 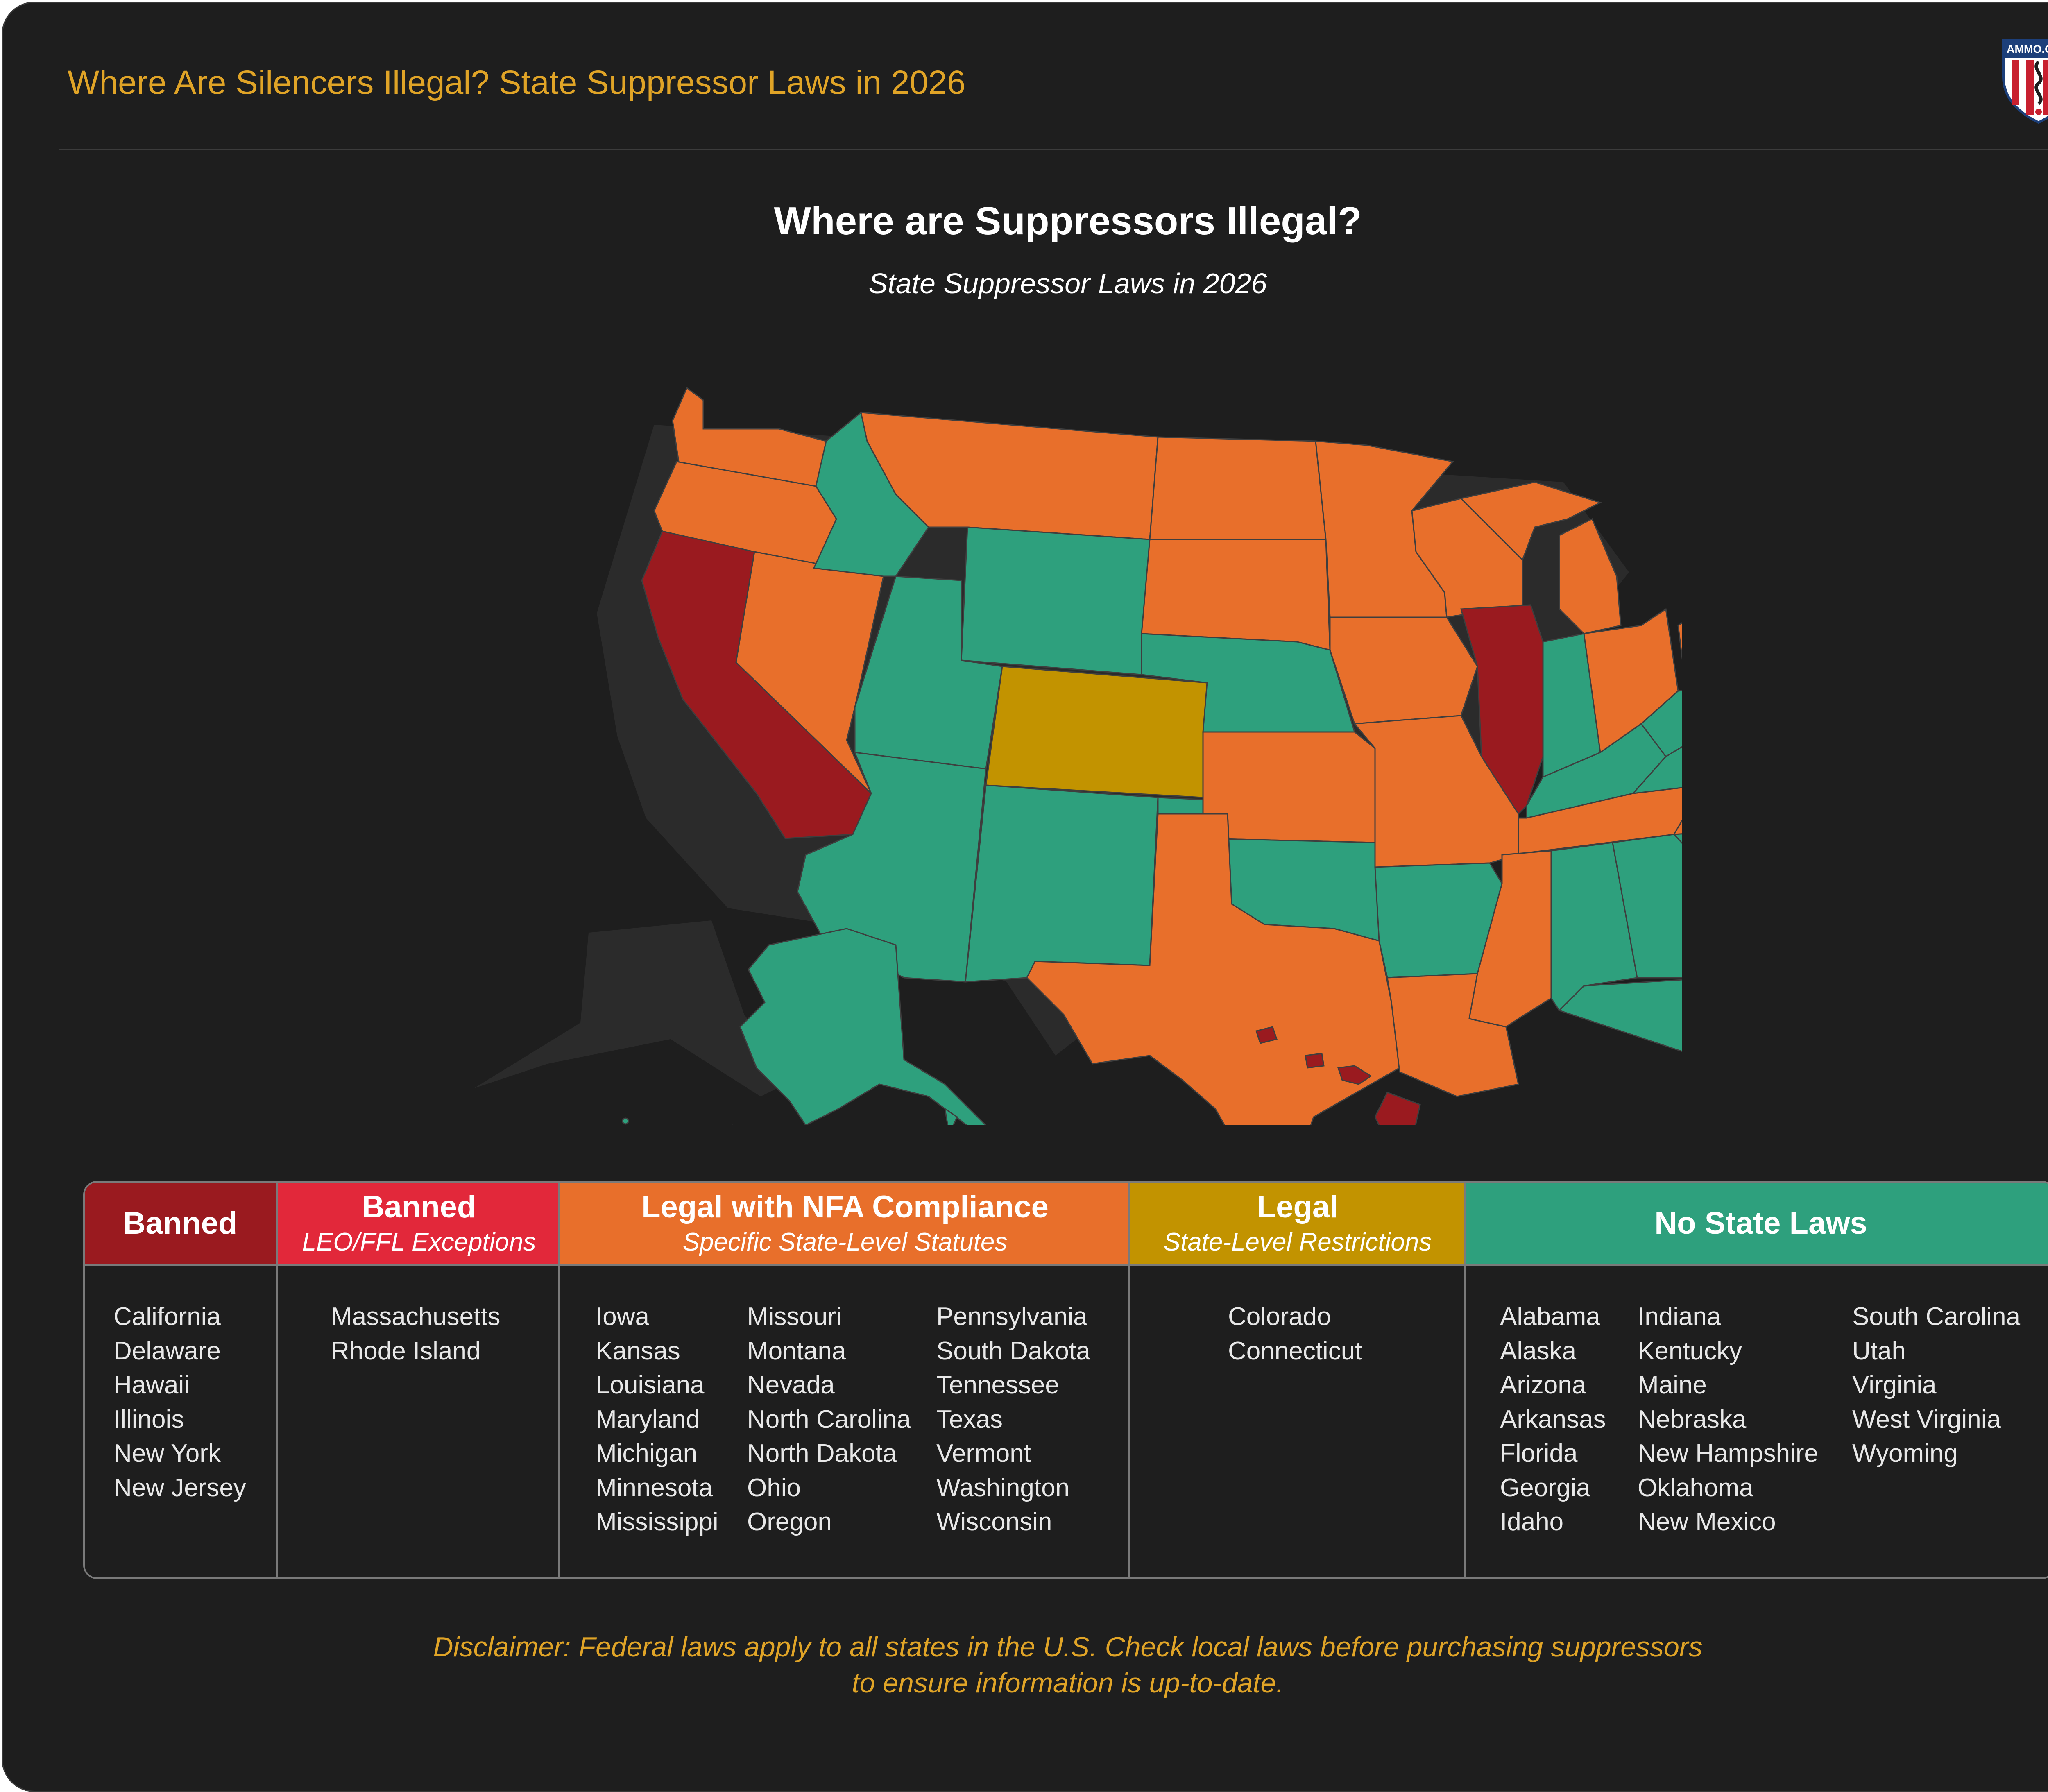 What do you see at coordinates (1647, 906) in the screenshot?
I see `state-georgia` at bounding box center [1647, 906].